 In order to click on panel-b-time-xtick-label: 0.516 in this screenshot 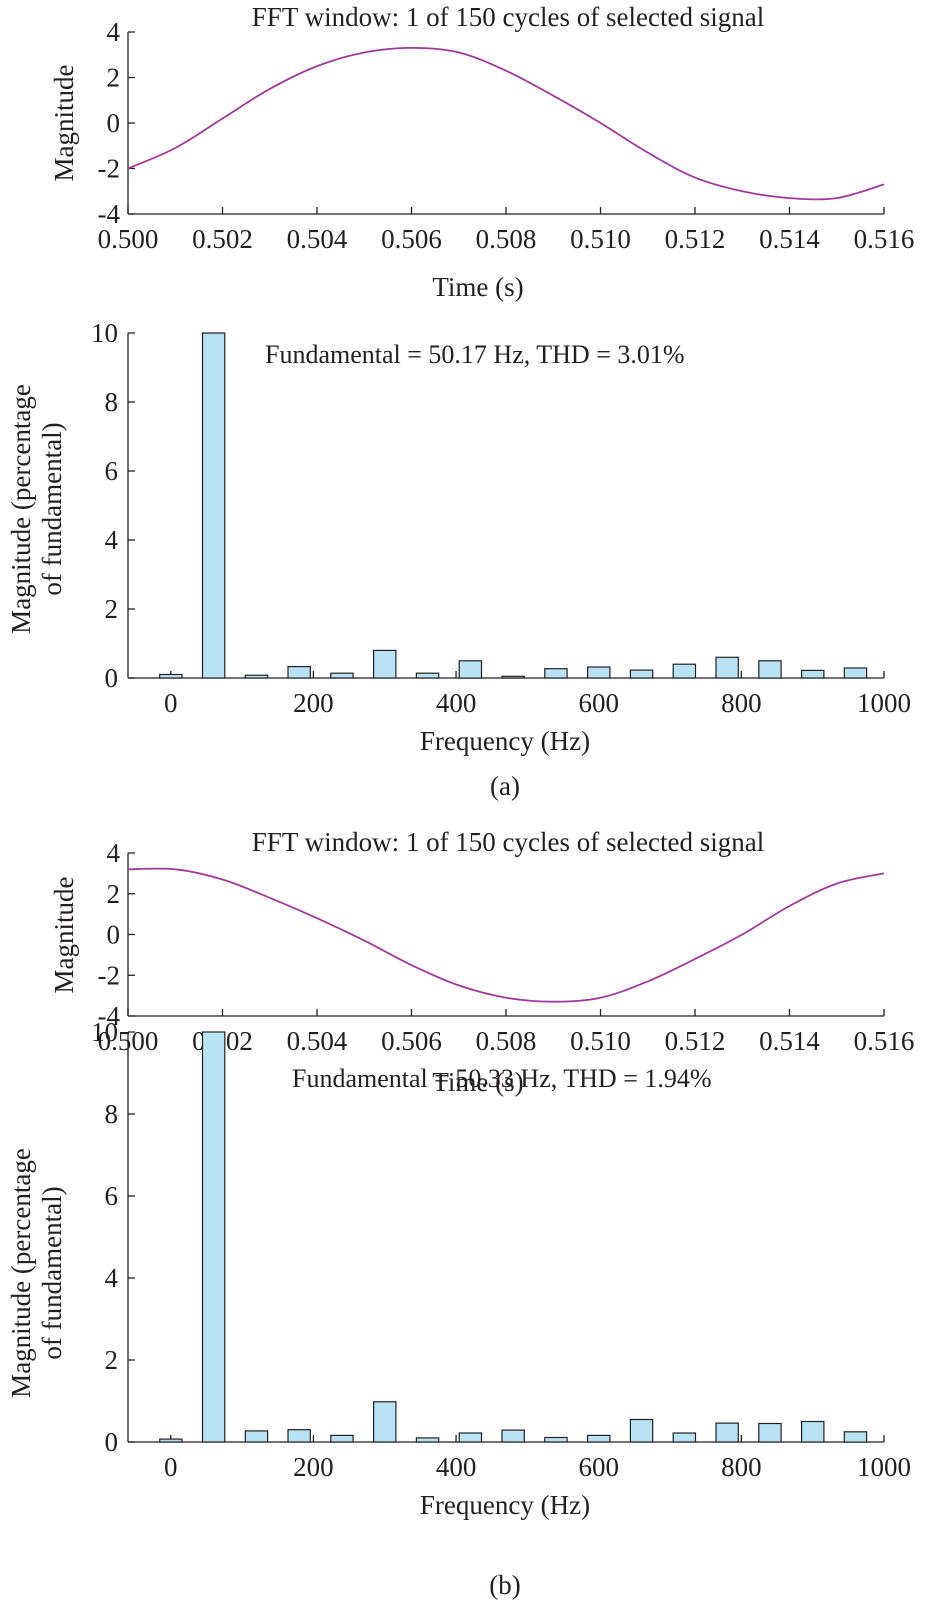, I will do `click(884, 1041)`.